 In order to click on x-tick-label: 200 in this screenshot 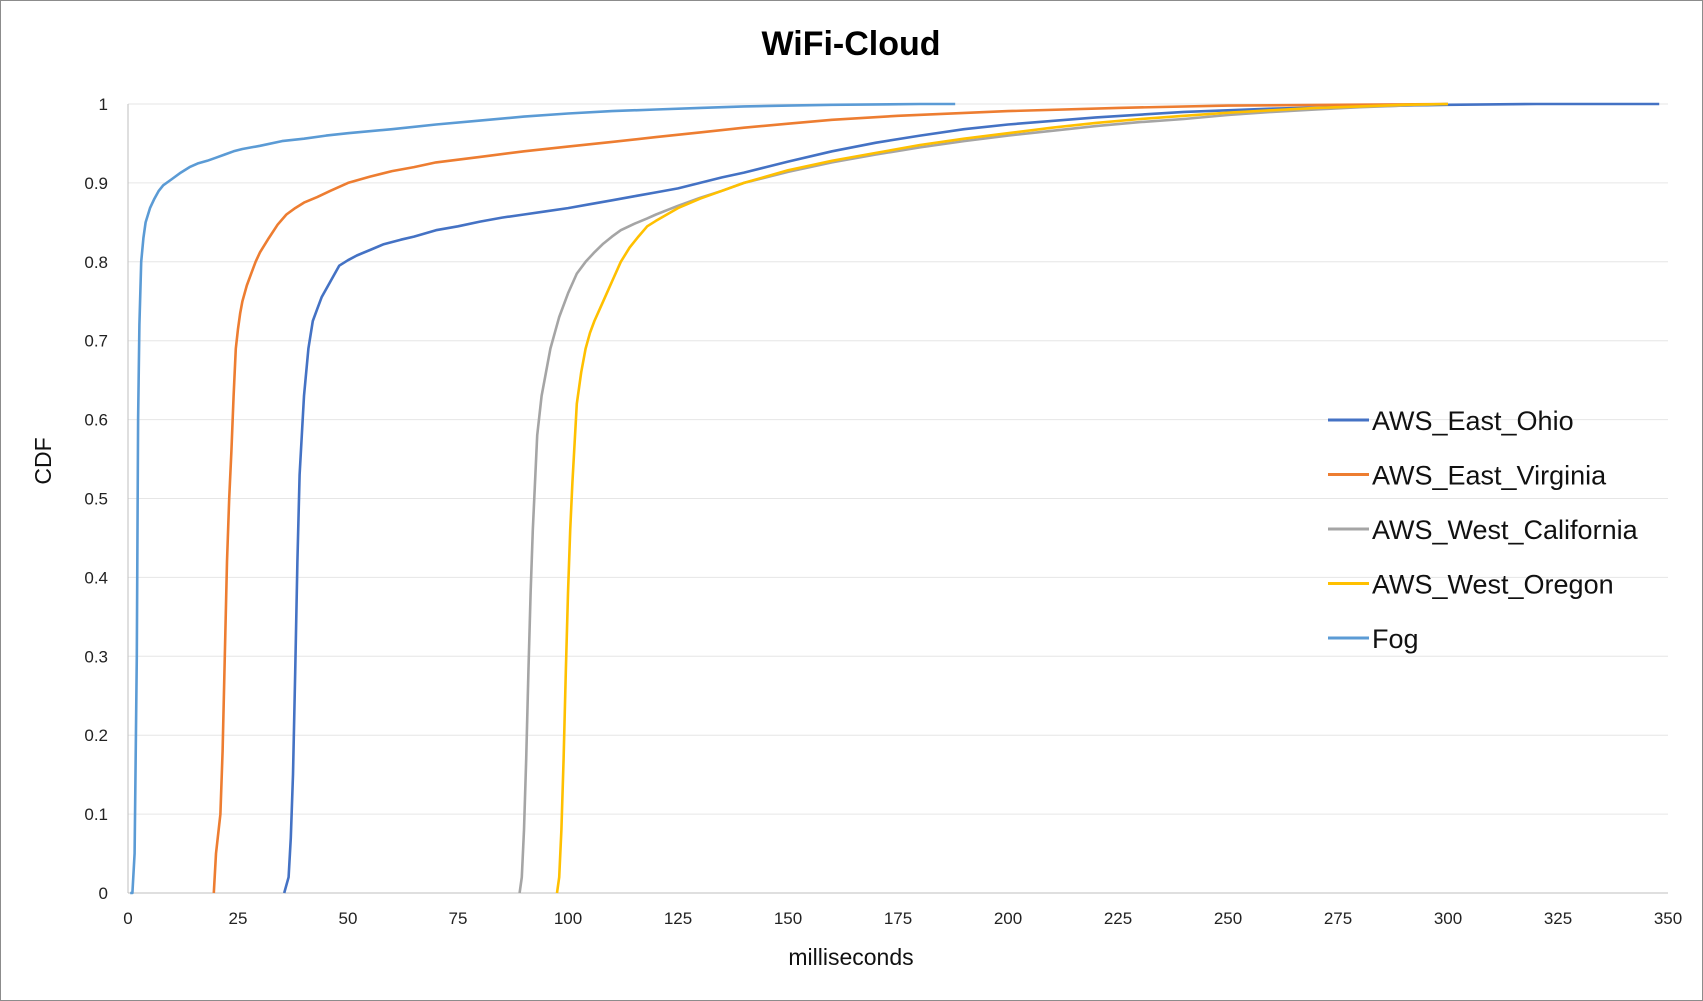, I will do `click(1008, 918)`.